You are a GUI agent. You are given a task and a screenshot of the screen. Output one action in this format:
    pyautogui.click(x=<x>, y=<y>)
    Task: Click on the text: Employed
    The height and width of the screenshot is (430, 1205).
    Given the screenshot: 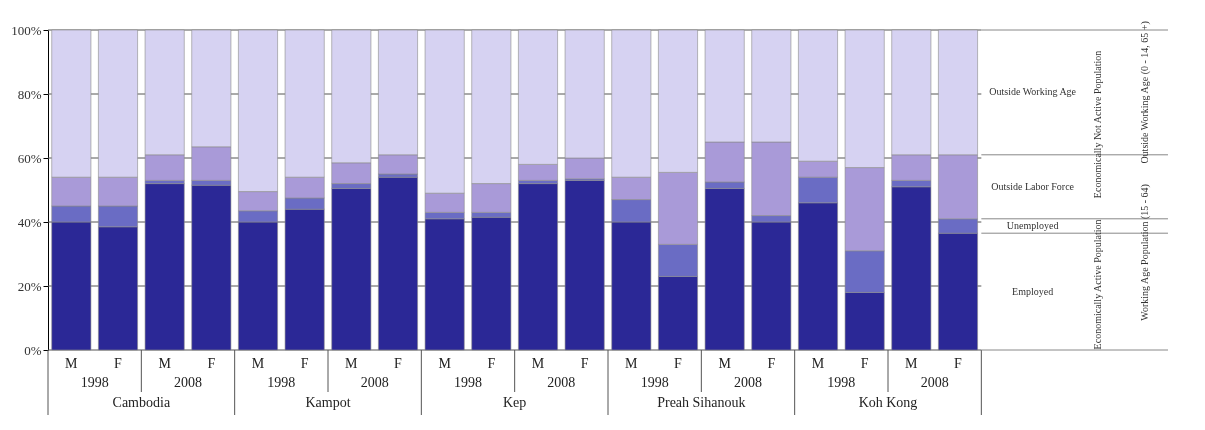 What is the action you would take?
    pyautogui.click(x=1033, y=291)
    